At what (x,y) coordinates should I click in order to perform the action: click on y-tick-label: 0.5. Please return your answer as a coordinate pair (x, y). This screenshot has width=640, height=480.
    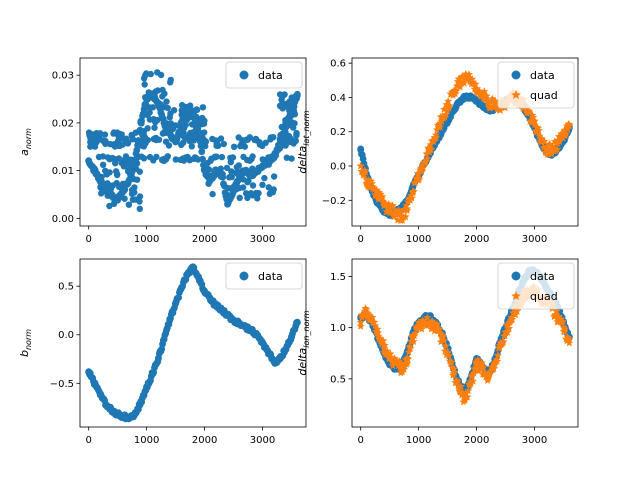
    Looking at the image, I should click on (338, 379).